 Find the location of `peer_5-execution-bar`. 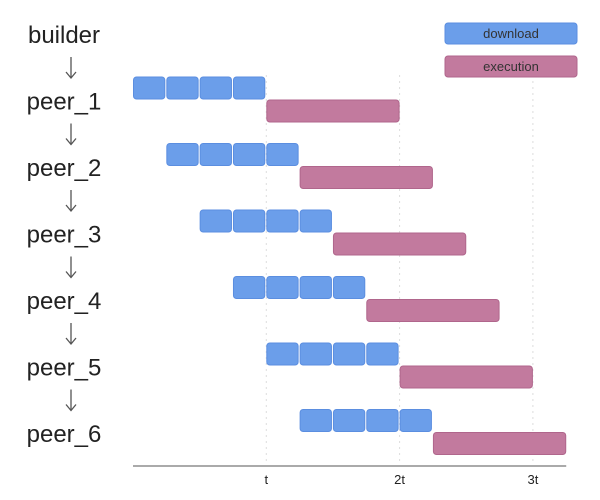

peer_5-execution-bar is located at coordinates (466, 377).